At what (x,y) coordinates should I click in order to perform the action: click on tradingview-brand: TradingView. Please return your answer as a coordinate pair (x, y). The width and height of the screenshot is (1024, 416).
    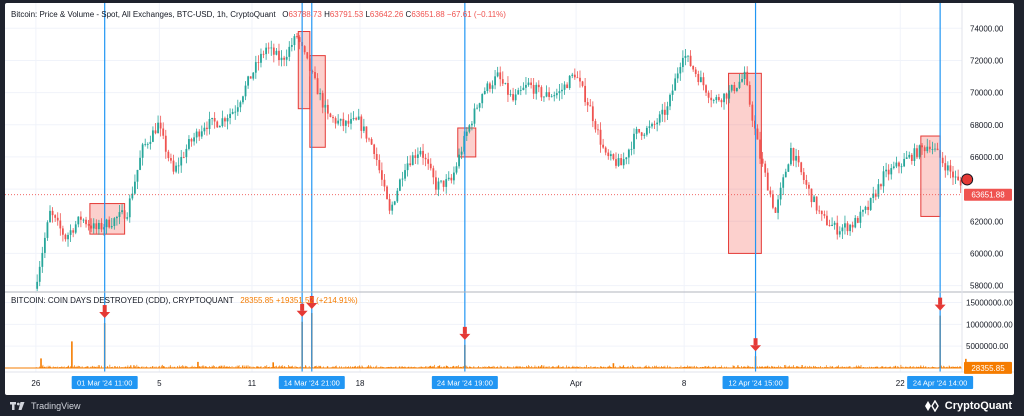
    Looking at the image, I should click on (45, 406).